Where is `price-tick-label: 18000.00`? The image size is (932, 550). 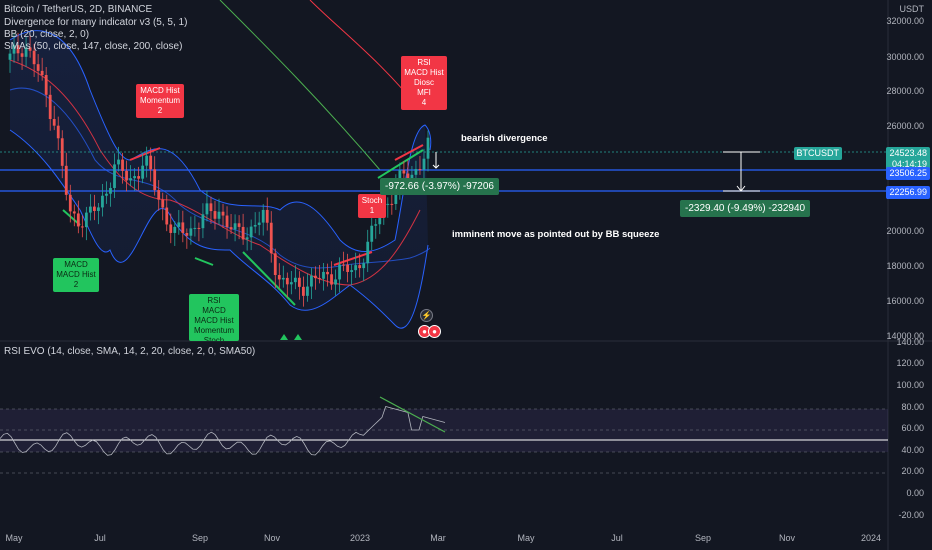
price-tick-label: 18000.00 is located at coordinates (905, 266).